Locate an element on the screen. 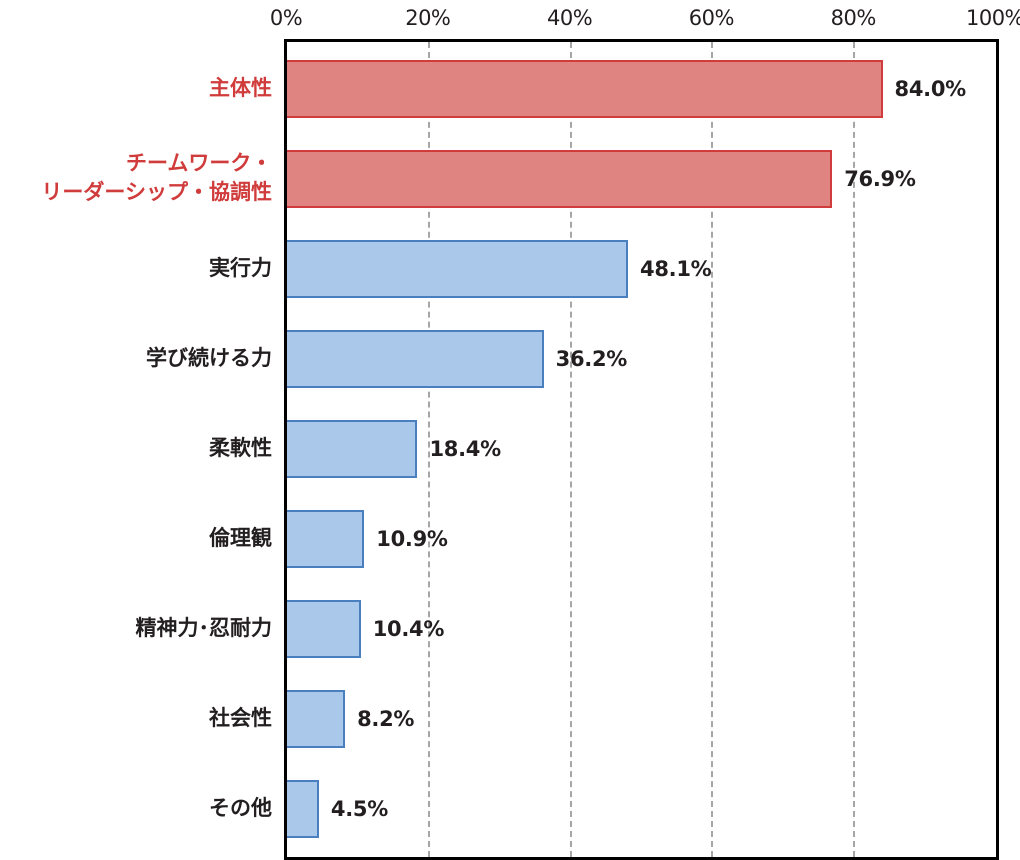 The height and width of the screenshot is (860, 1020). category-label-line: 社会性 is located at coordinates (240, 717).